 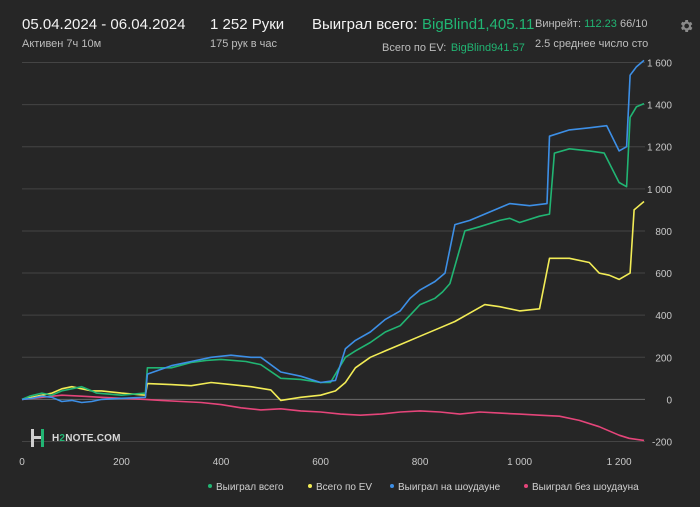 I want to click on legend-item-ev-total: Всего по EV, so click(x=340, y=487).